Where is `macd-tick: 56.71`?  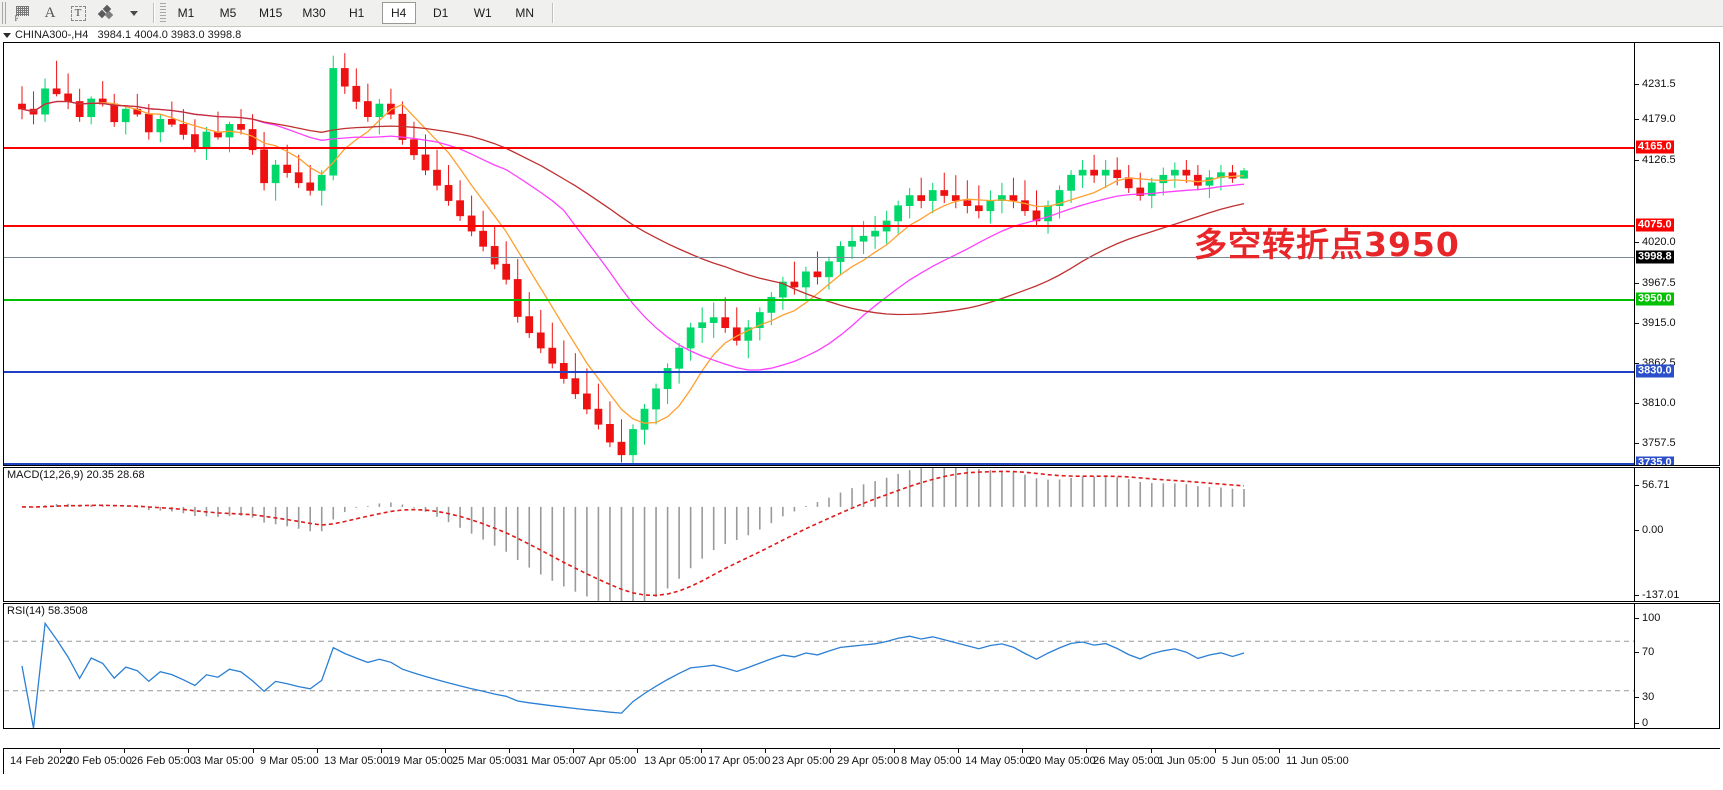 macd-tick: 56.71 is located at coordinates (1652, 485).